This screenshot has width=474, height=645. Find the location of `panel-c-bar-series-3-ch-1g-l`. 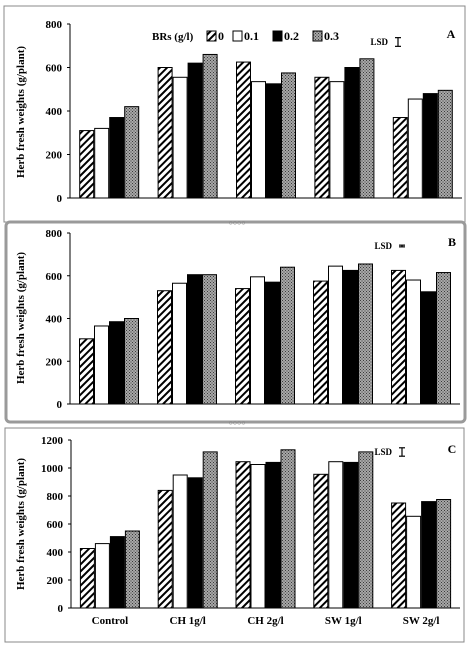

panel-c-bar-series-3-ch-1g-l is located at coordinates (210, 530).